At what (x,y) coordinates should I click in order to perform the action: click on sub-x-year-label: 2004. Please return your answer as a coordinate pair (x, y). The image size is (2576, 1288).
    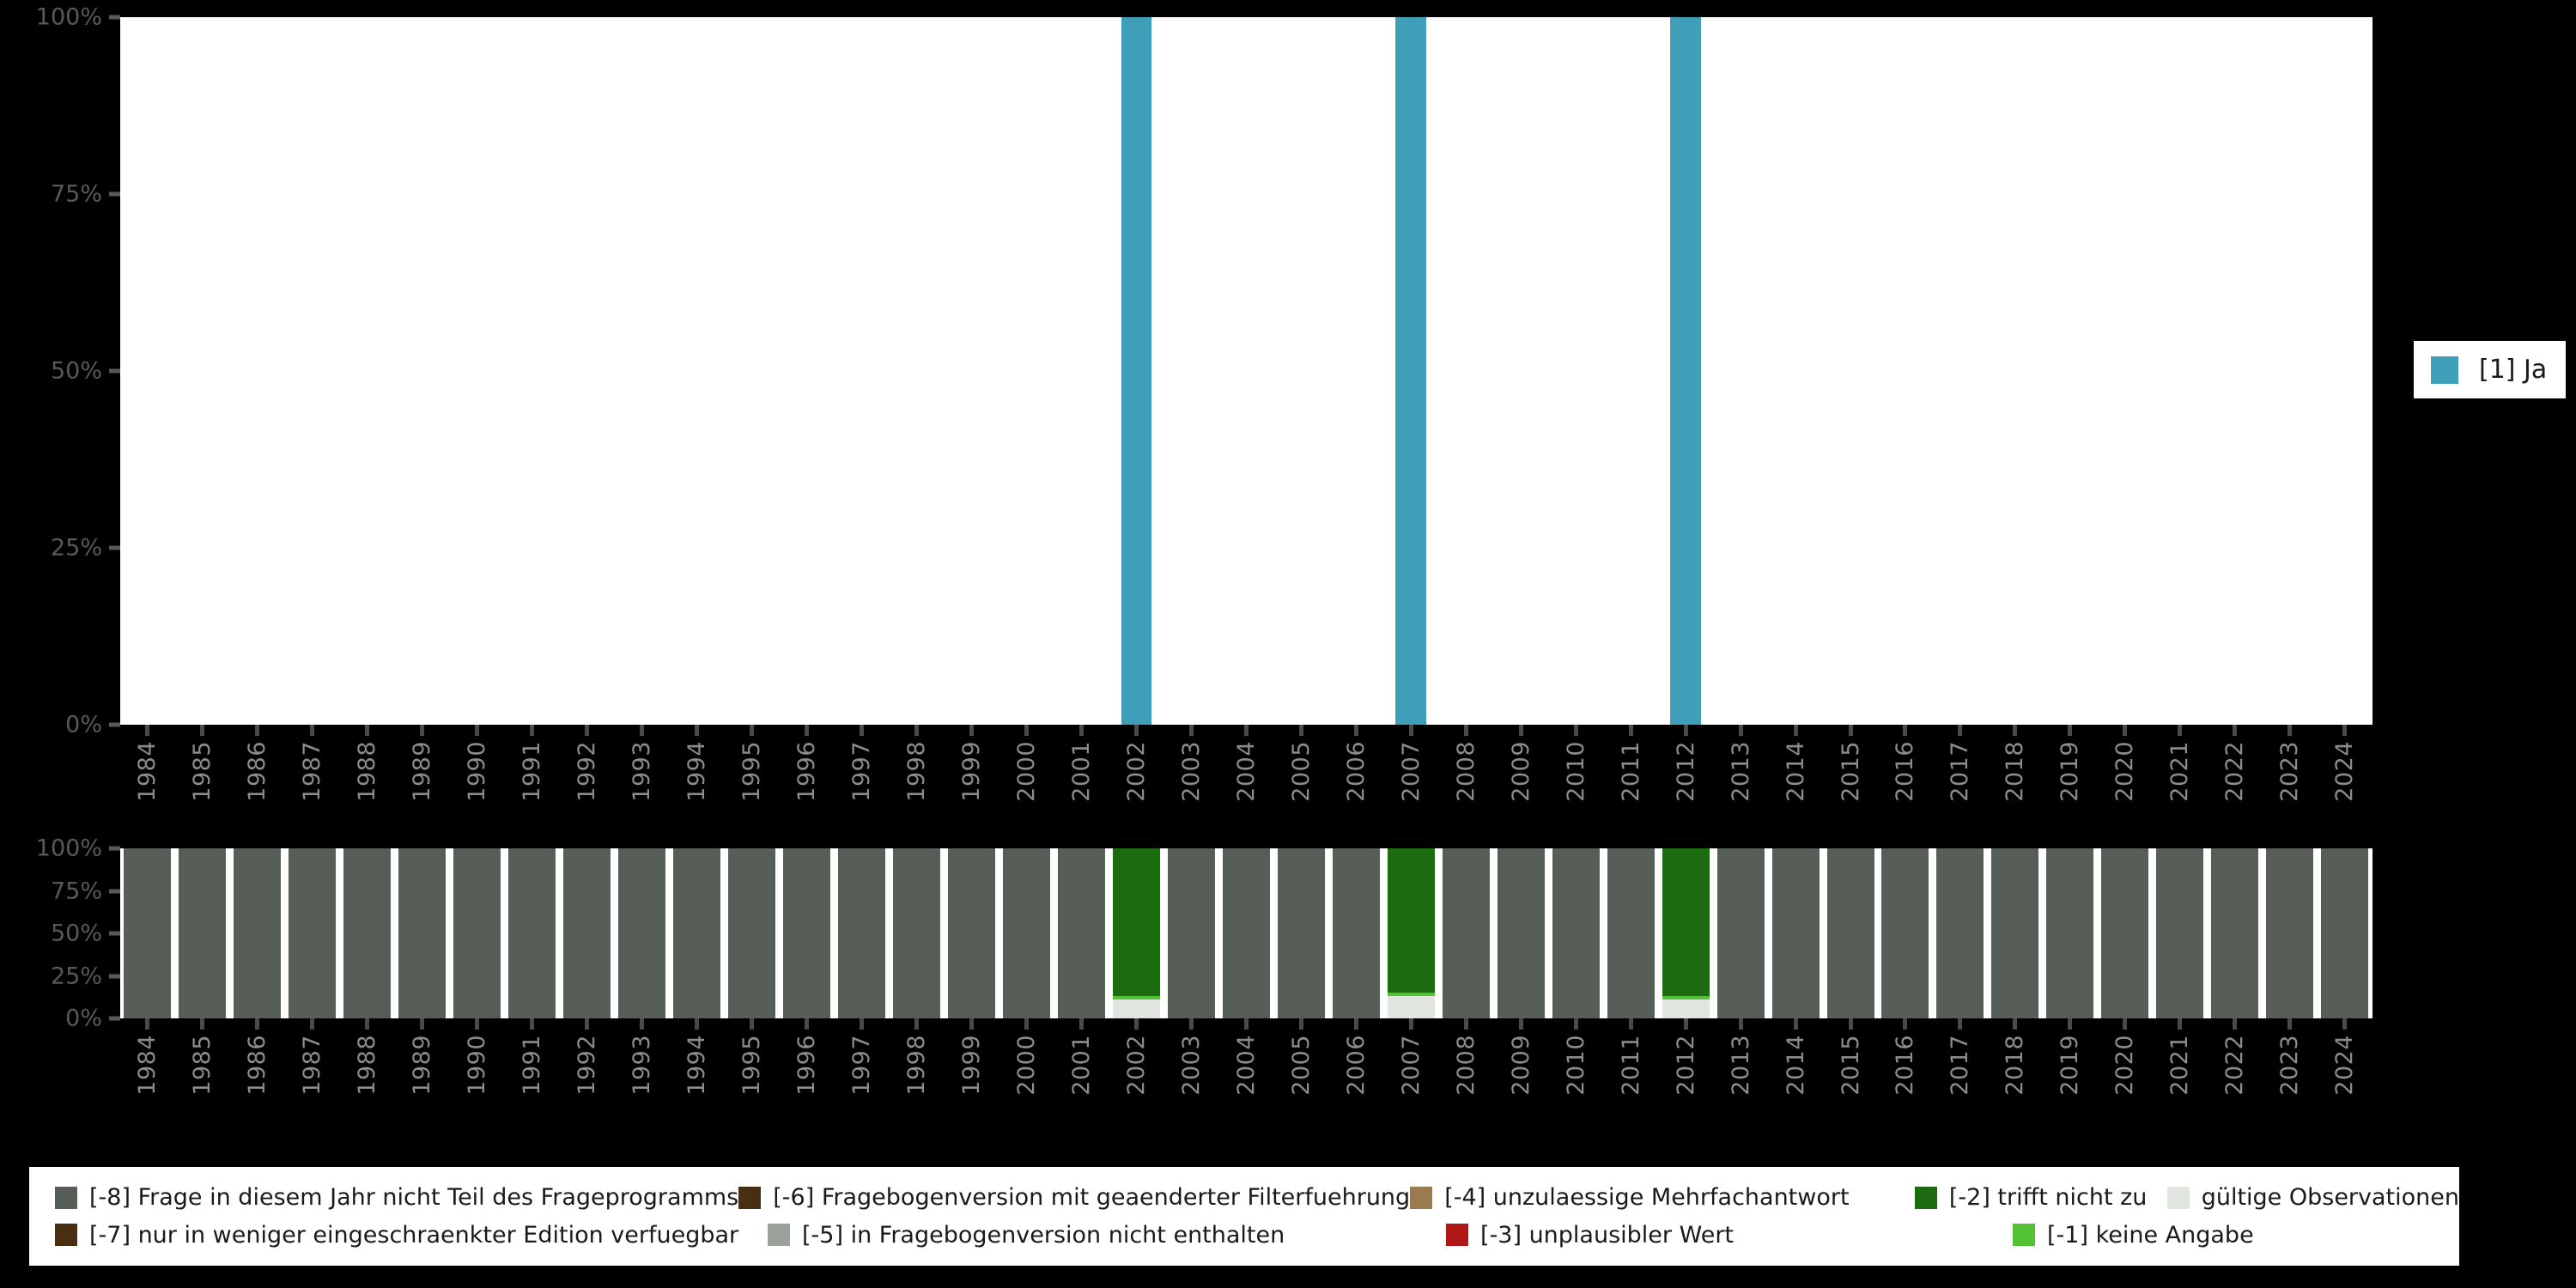
    Looking at the image, I should click on (1246, 1065).